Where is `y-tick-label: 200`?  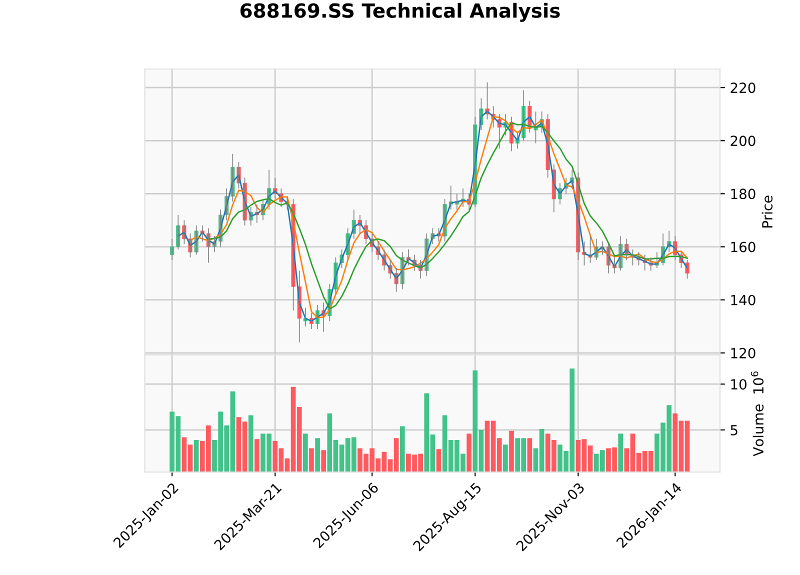 y-tick-label: 200 is located at coordinates (743, 141).